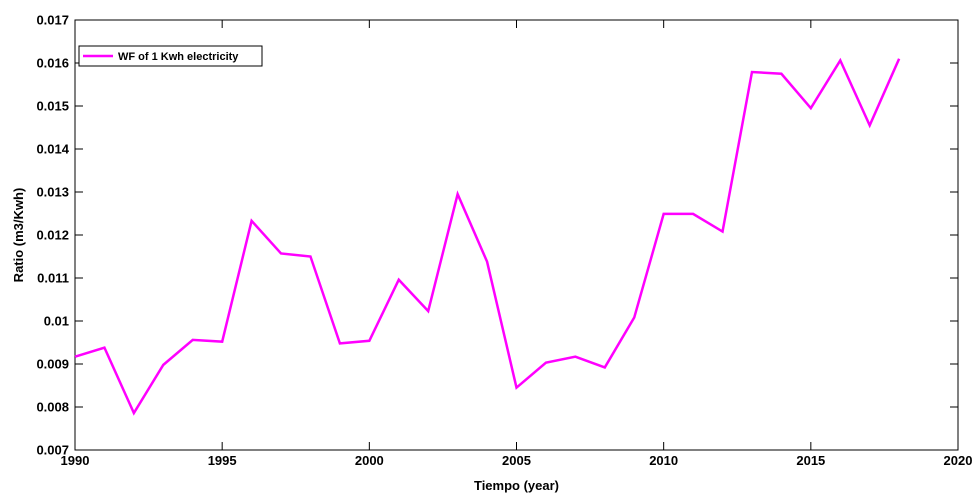 The width and height of the screenshot is (975, 493). What do you see at coordinates (18, 235) in the screenshot?
I see `y-axis-label: Ratio (m3/Kwh)` at bounding box center [18, 235].